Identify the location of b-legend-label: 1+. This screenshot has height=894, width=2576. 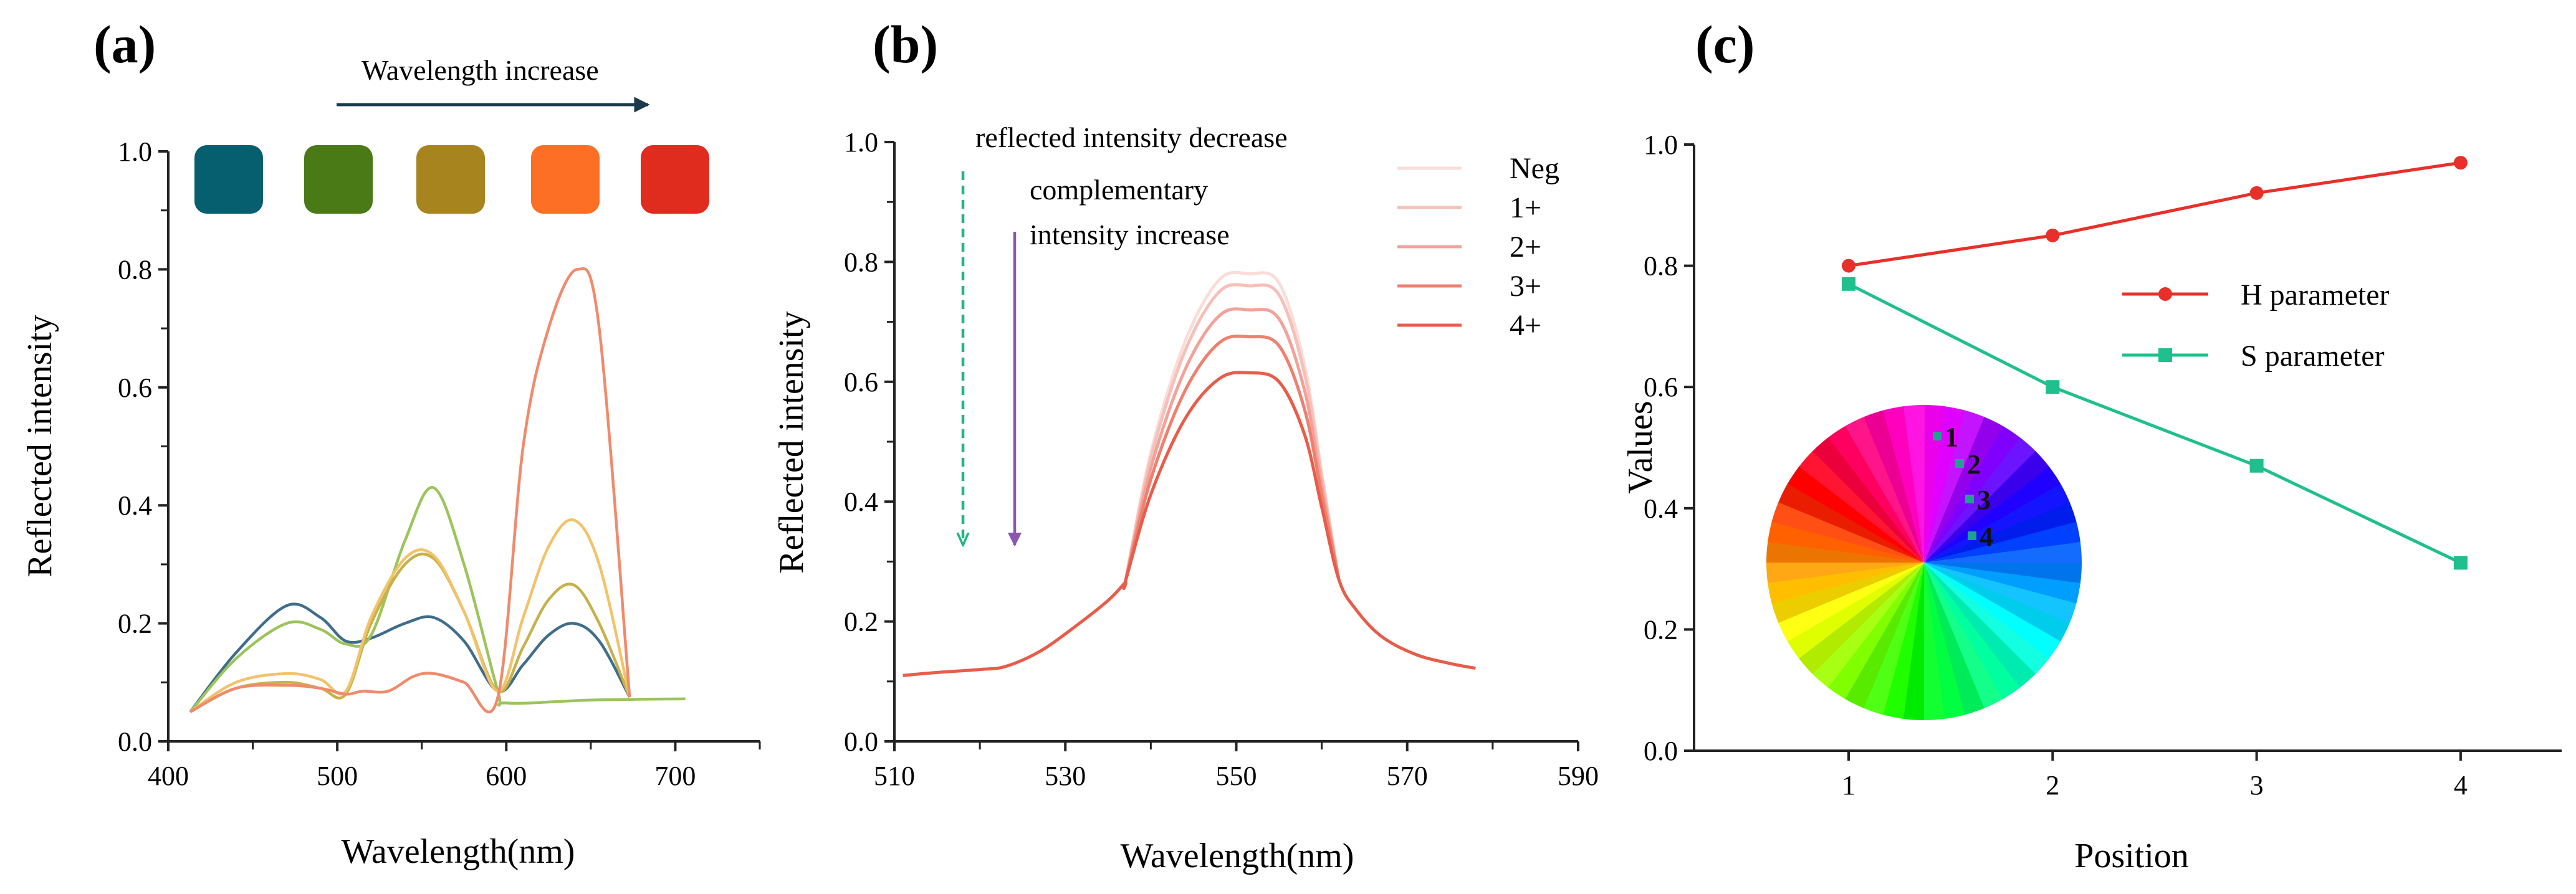
(1525, 207).